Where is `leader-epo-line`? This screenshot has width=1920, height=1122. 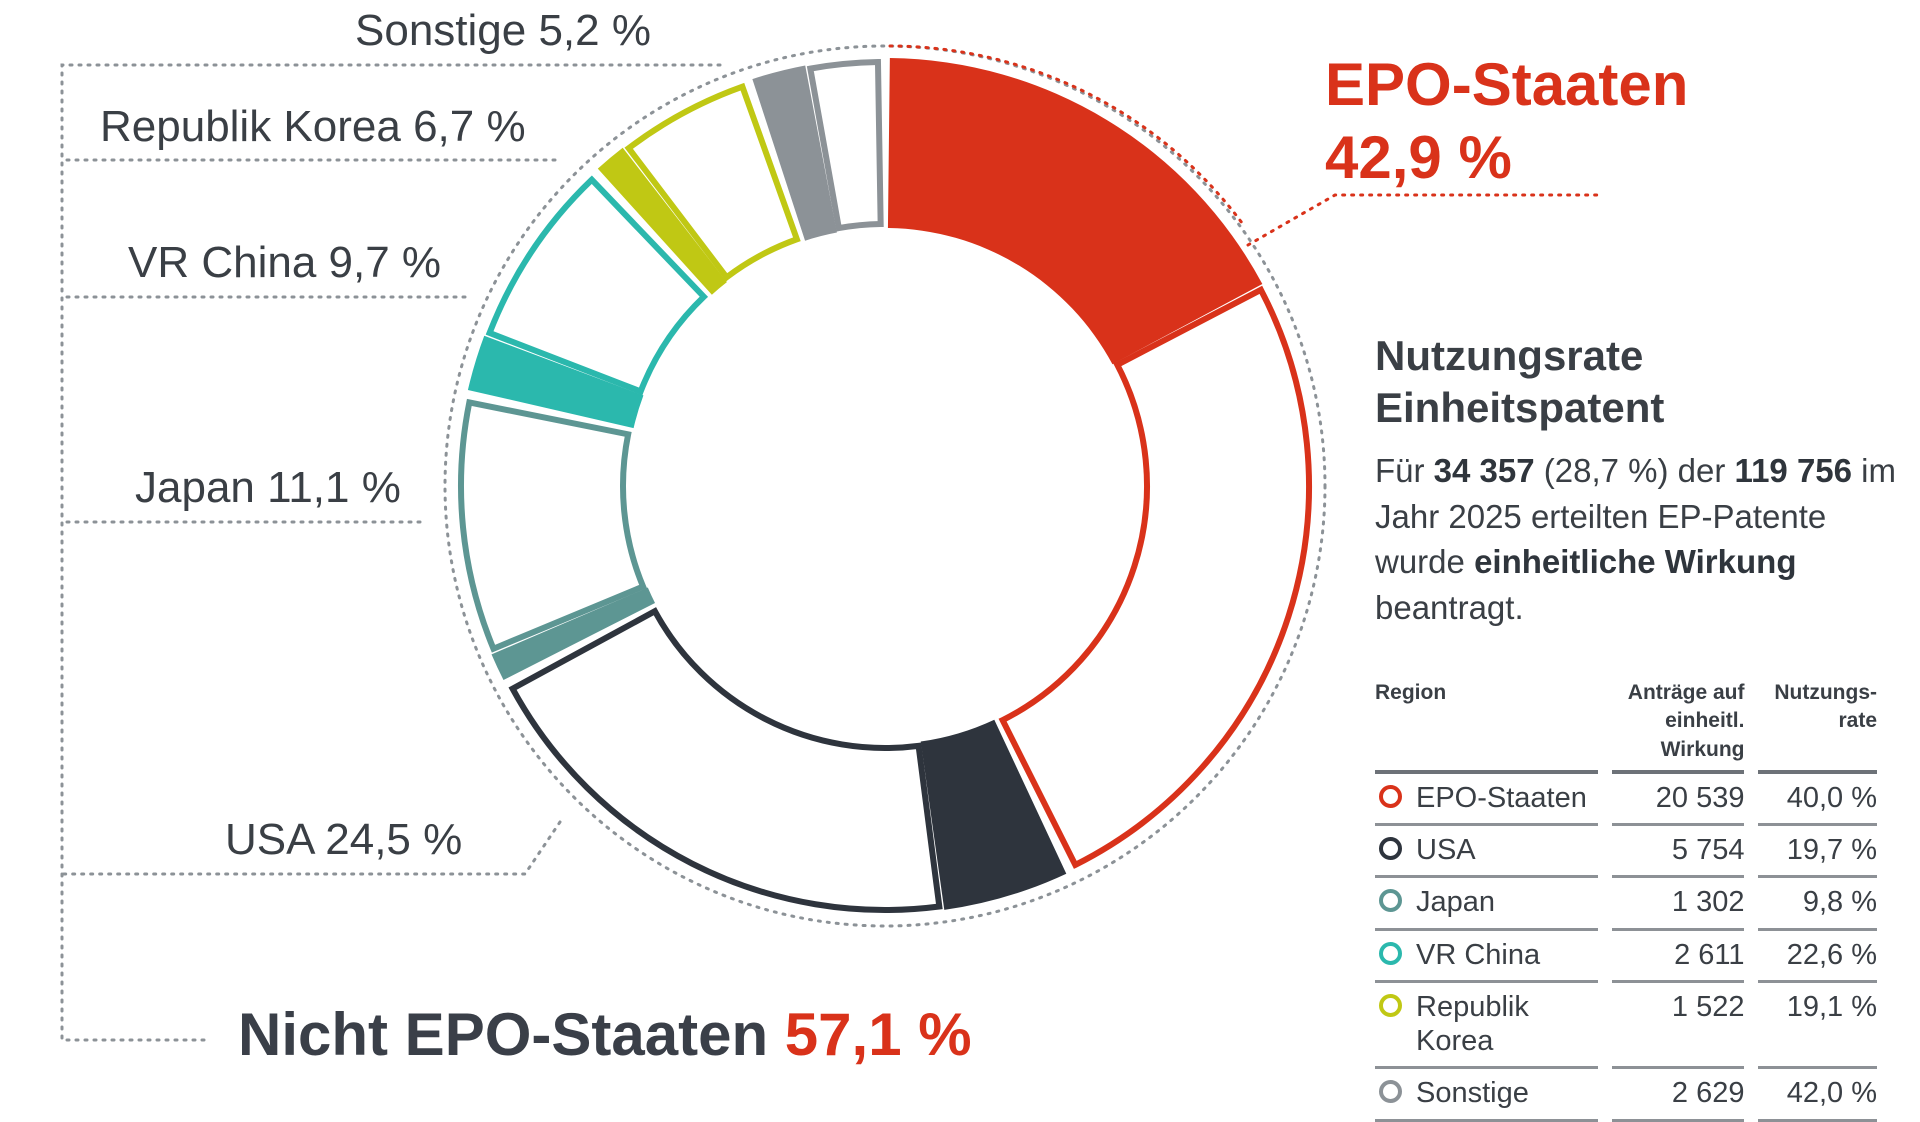 leader-epo-line is located at coordinates (1424, 220).